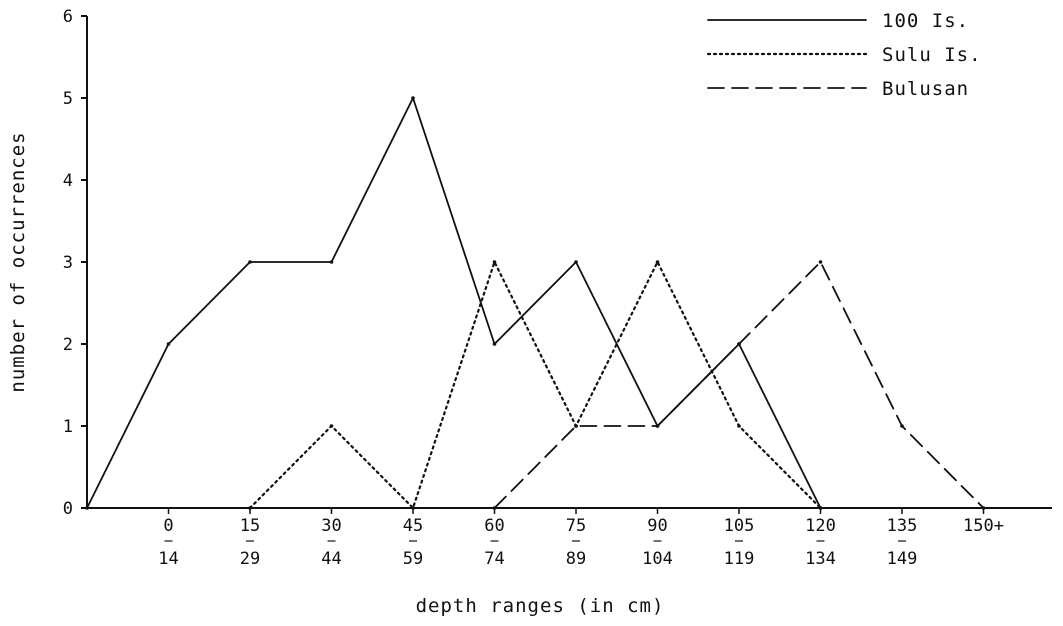 The image size is (1063, 626). I want to click on x-tick-label-bottom: 149, so click(902, 559).